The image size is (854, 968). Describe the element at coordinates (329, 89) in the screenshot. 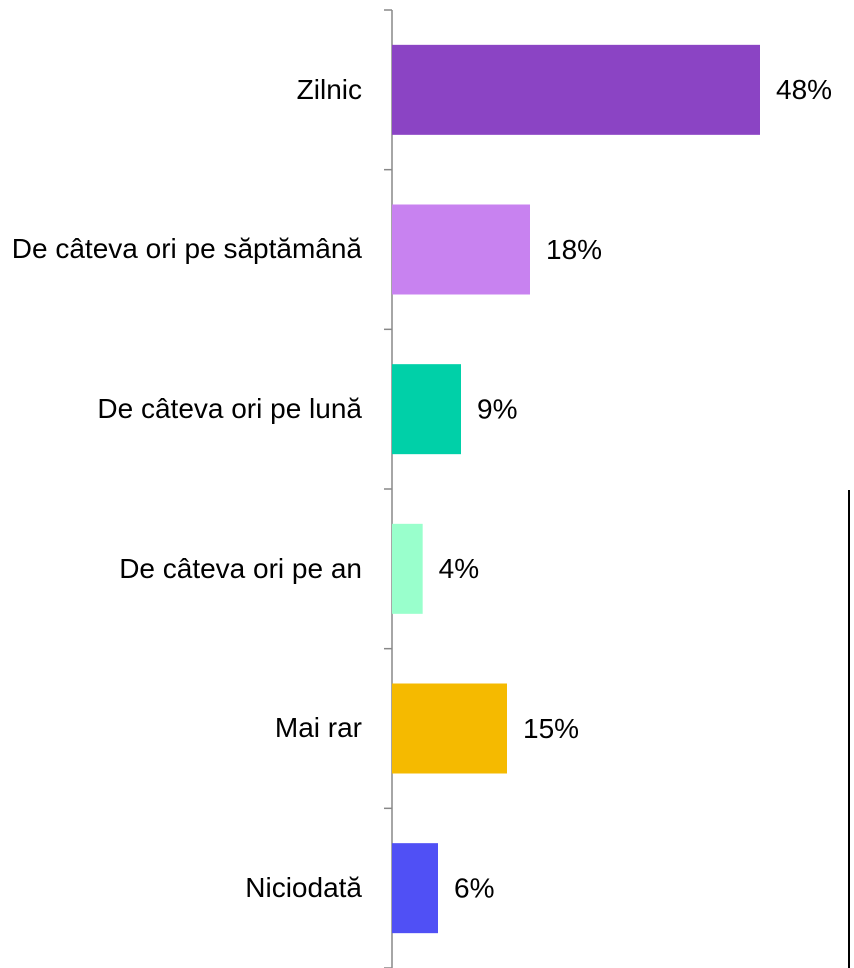

I see `category-text: Zilnic` at that location.